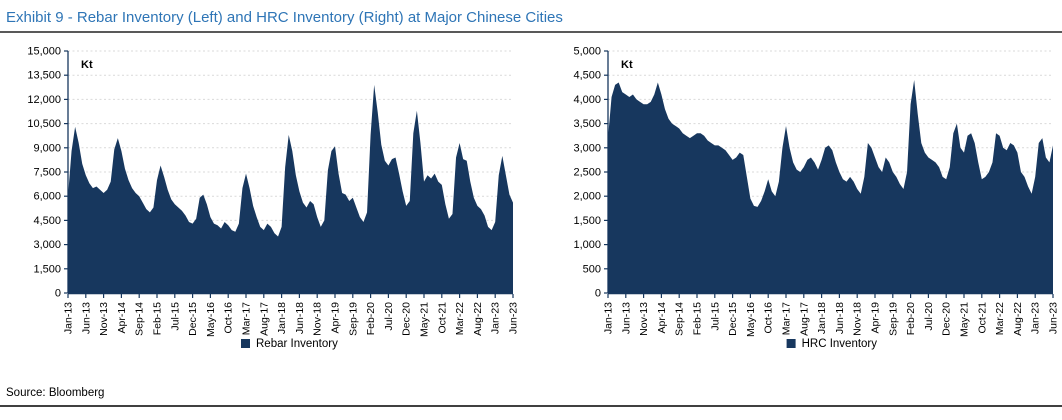  Describe the element at coordinates (44, 76) in the screenshot. I see `y-tick-label: 13,500` at that location.